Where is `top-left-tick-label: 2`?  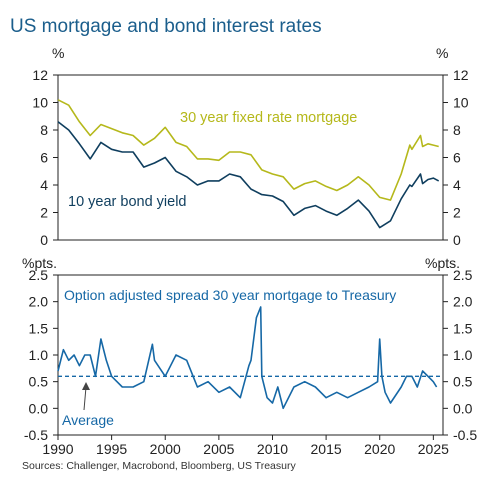
top-left-tick-label: 2 is located at coordinates (44, 213).